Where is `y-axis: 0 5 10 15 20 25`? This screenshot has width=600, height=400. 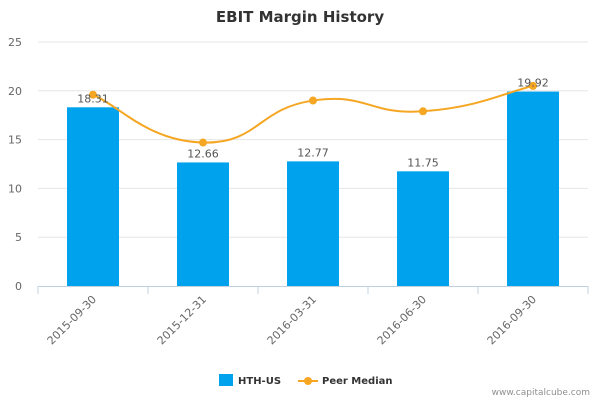
y-axis: 0 5 10 15 20 25 is located at coordinates (15, 164).